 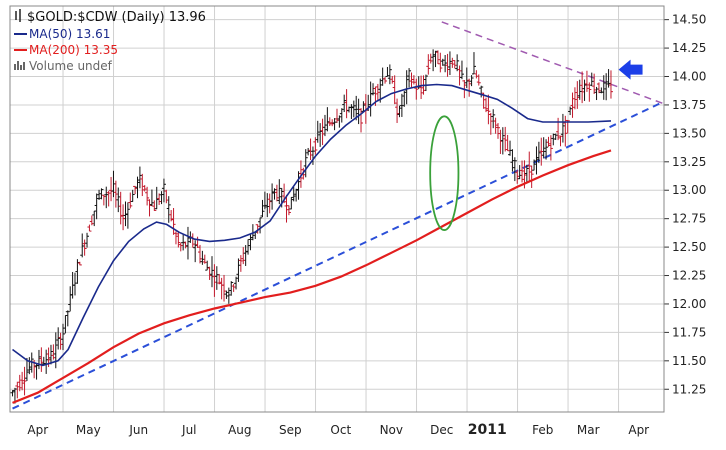 I want to click on legend-entry: Volume undef, so click(x=63, y=66).